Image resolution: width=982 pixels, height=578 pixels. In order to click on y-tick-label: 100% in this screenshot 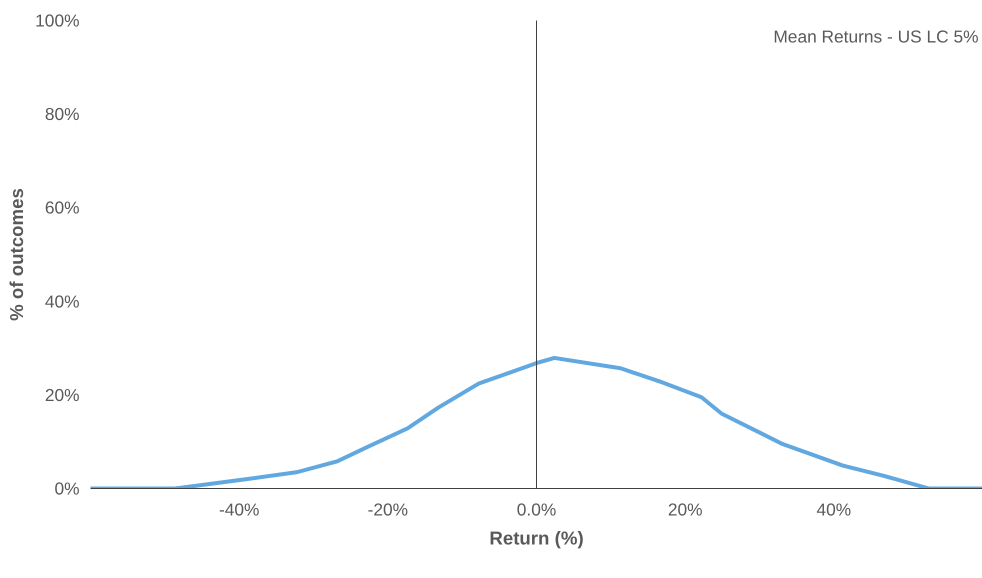, I will do `click(57, 20)`.